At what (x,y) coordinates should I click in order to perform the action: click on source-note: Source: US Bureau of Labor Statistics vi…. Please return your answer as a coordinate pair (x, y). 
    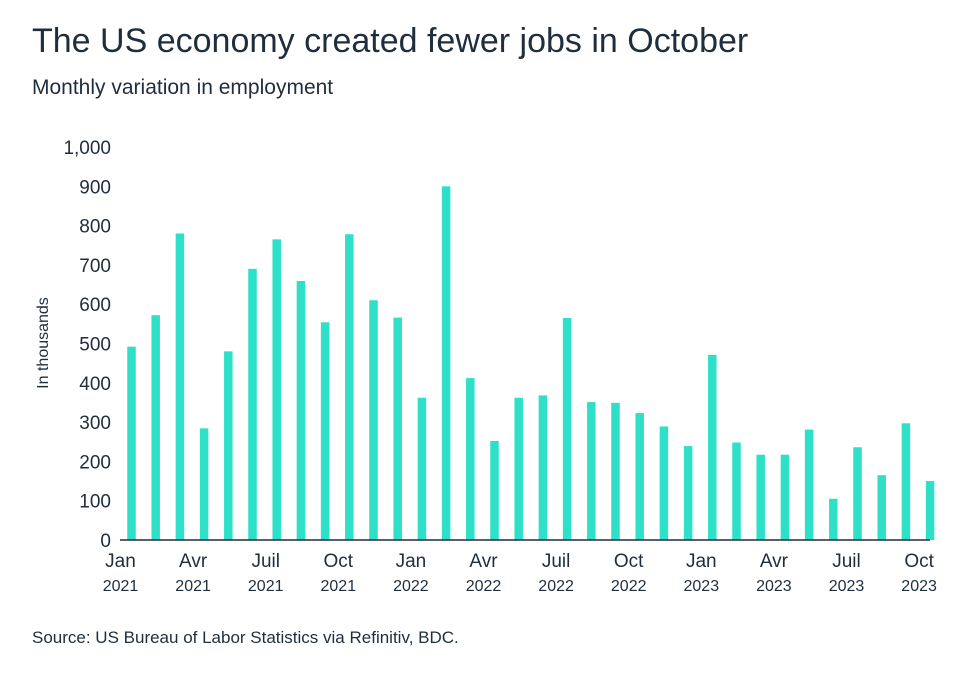
    Looking at the image, I should click on (245, 637).